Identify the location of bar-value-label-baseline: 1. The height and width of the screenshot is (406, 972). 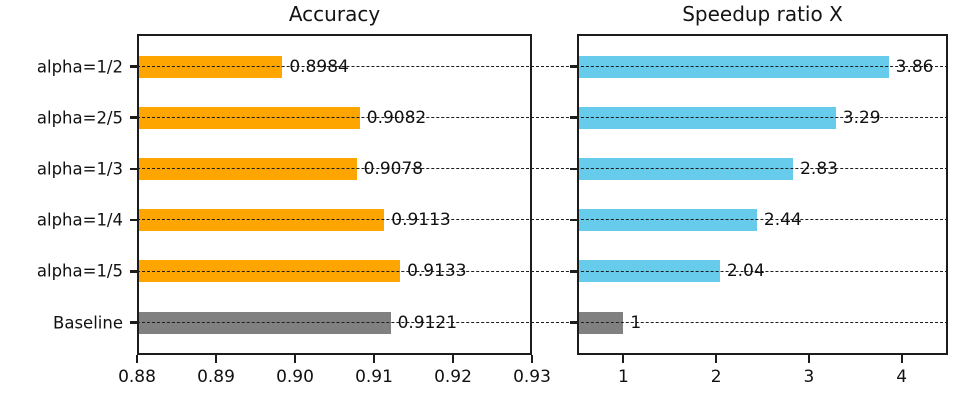
(636, 322).